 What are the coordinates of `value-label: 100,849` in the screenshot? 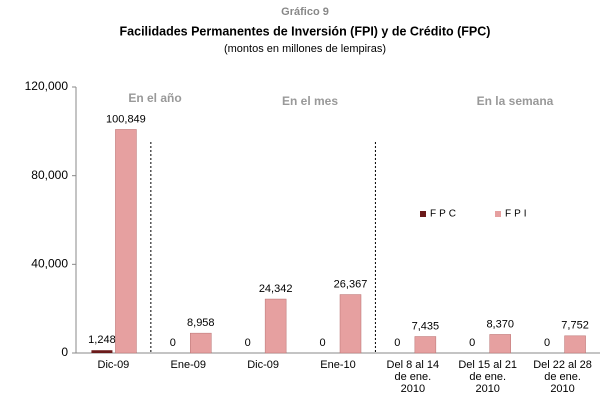 It's located at (126, 119).